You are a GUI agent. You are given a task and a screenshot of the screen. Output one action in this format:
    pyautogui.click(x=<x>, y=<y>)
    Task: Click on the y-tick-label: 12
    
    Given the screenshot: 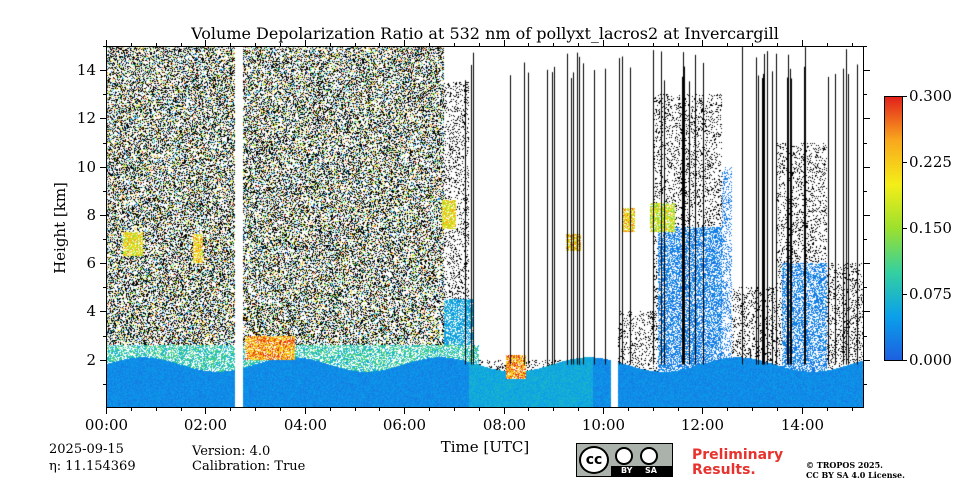 What is the action you would take?
    pyautogui.click(x=86, y=117)
    